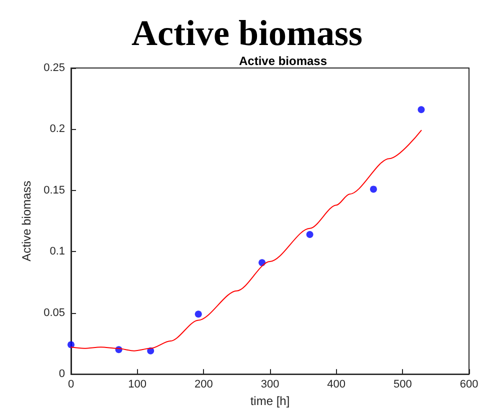  Describe the element at coordinates (54, 312) in the screenshot. I see `y-tick-label: 0.05` at that location.